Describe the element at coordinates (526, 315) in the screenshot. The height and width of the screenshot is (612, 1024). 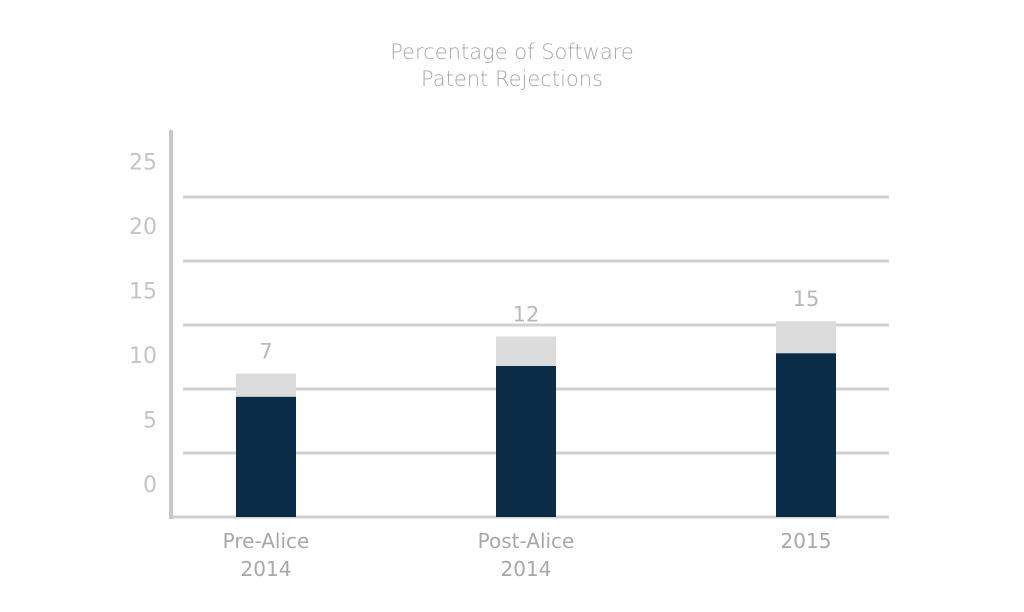
I see `data-label: 12` at that location.